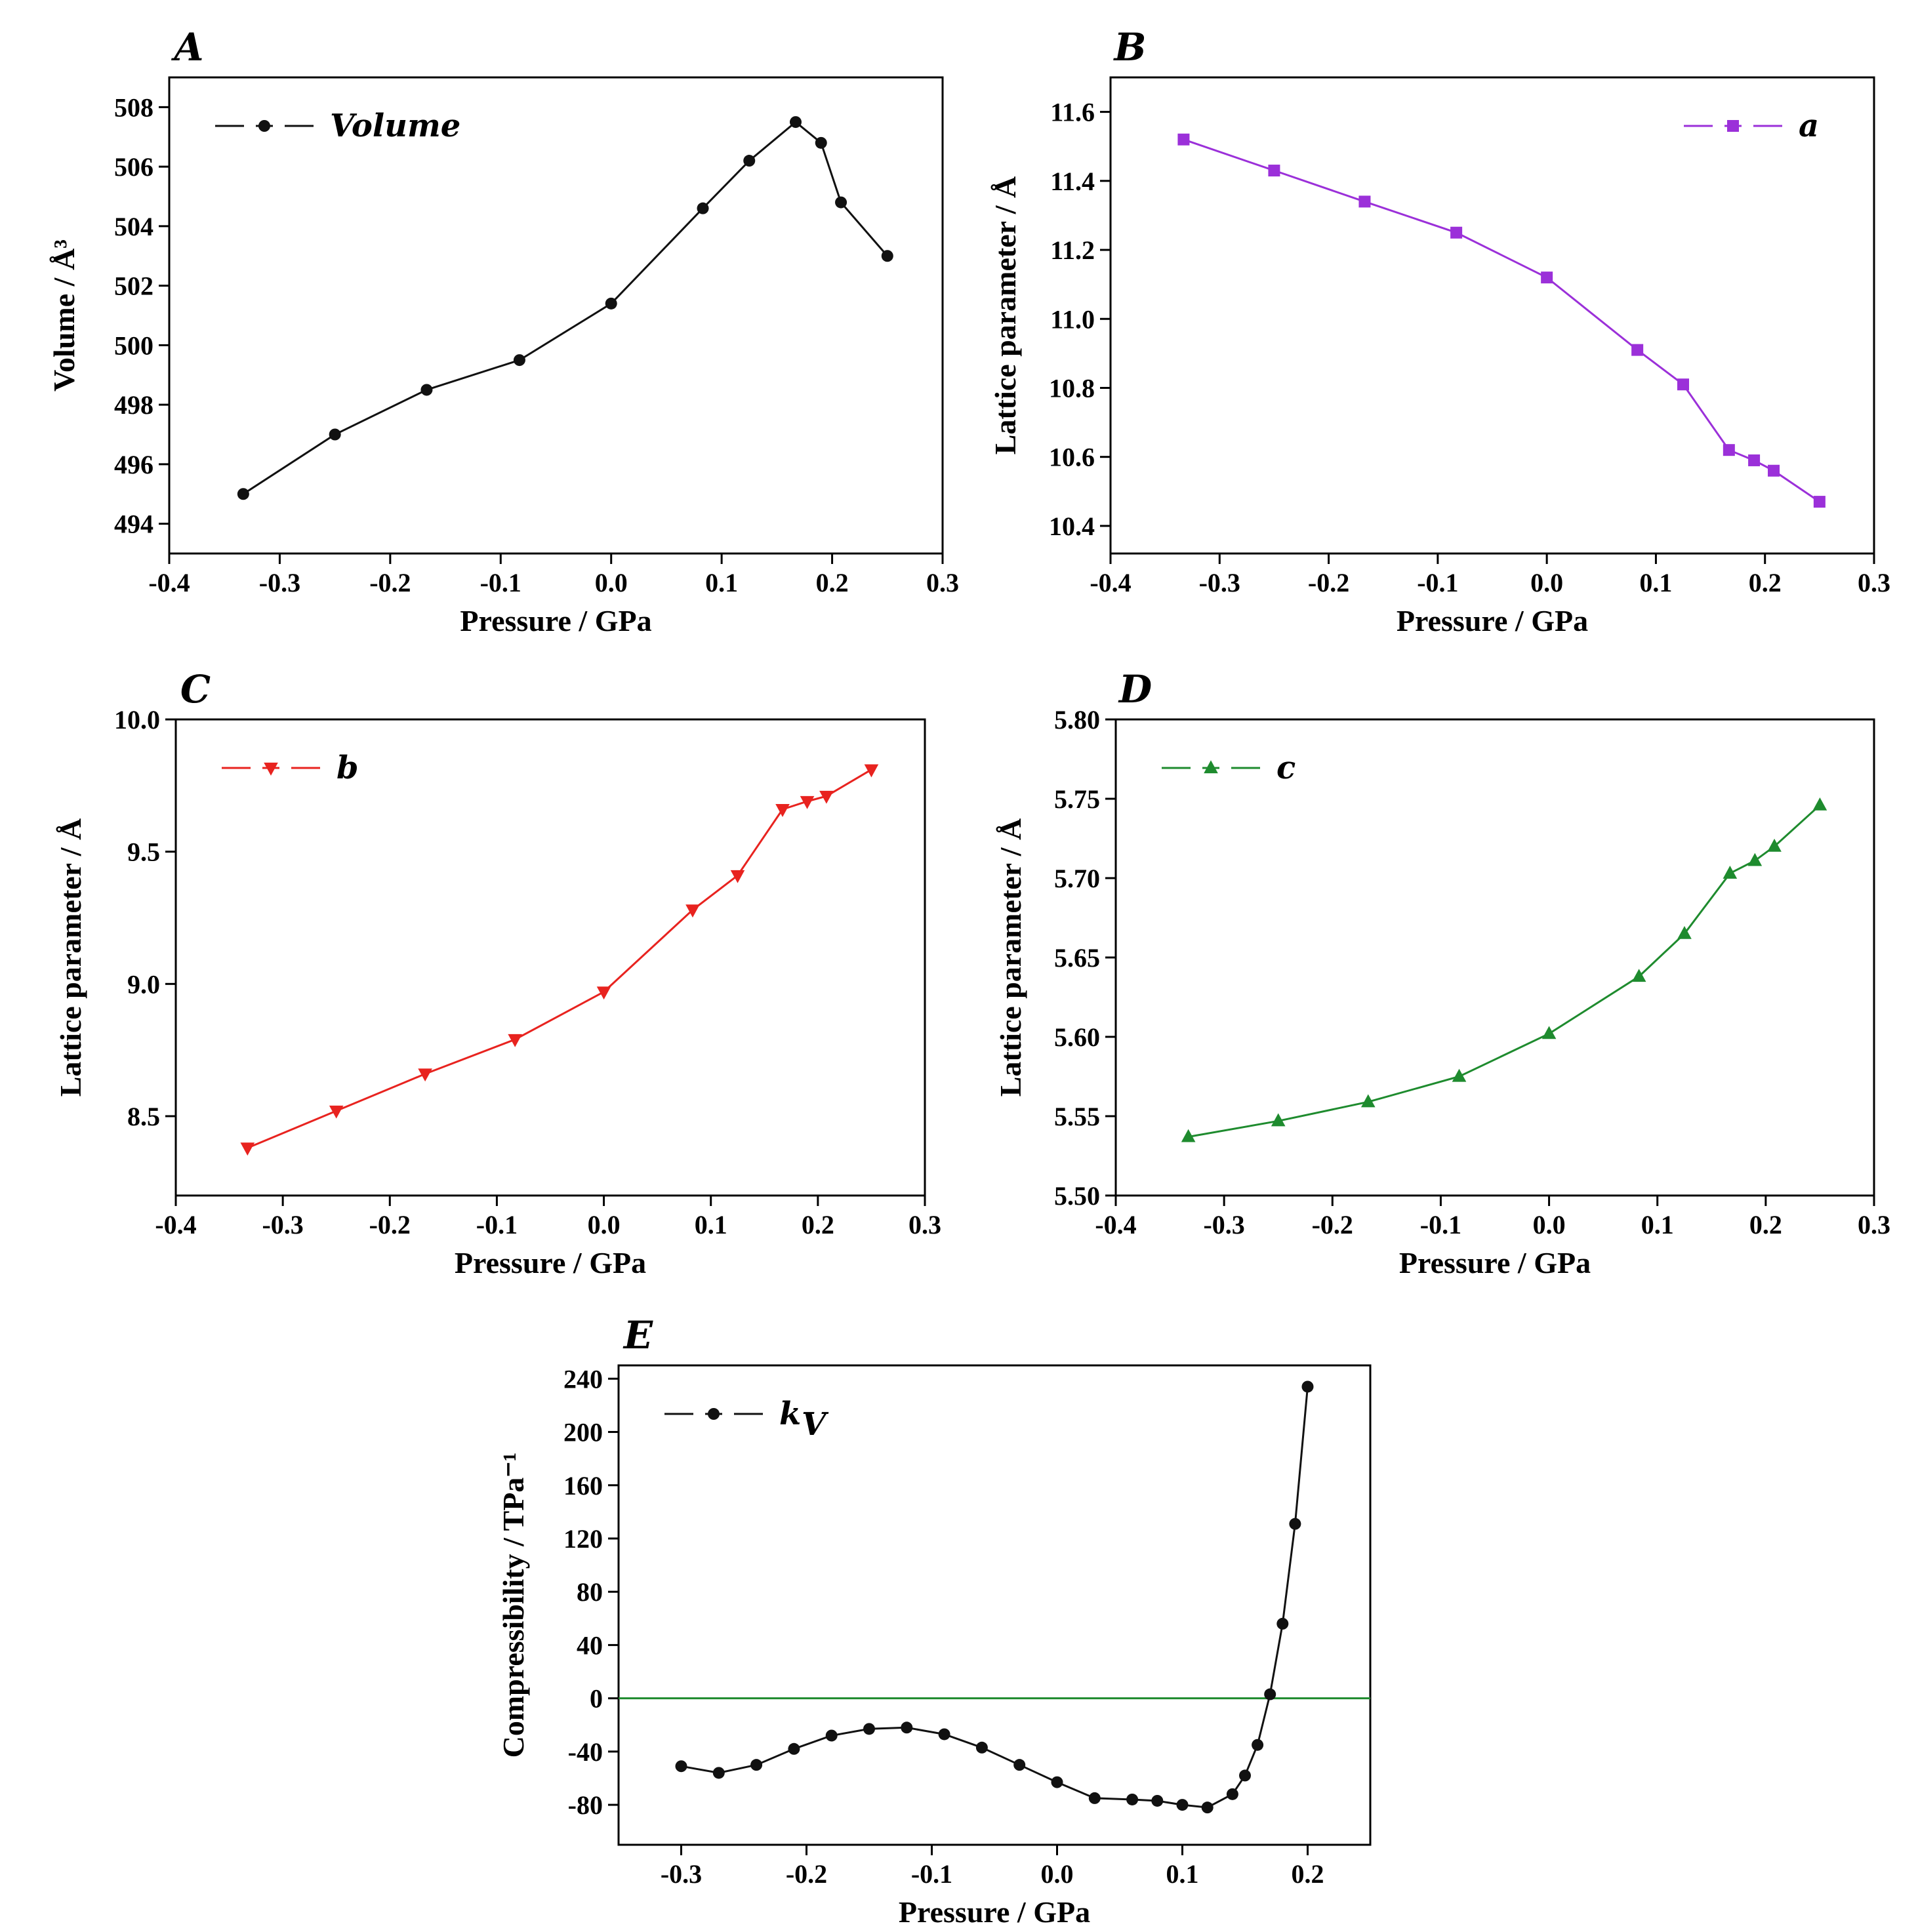  Describe the element at coordinates (583, 1432) in the screenshot. I see `y-tick-label: 200` at that location.